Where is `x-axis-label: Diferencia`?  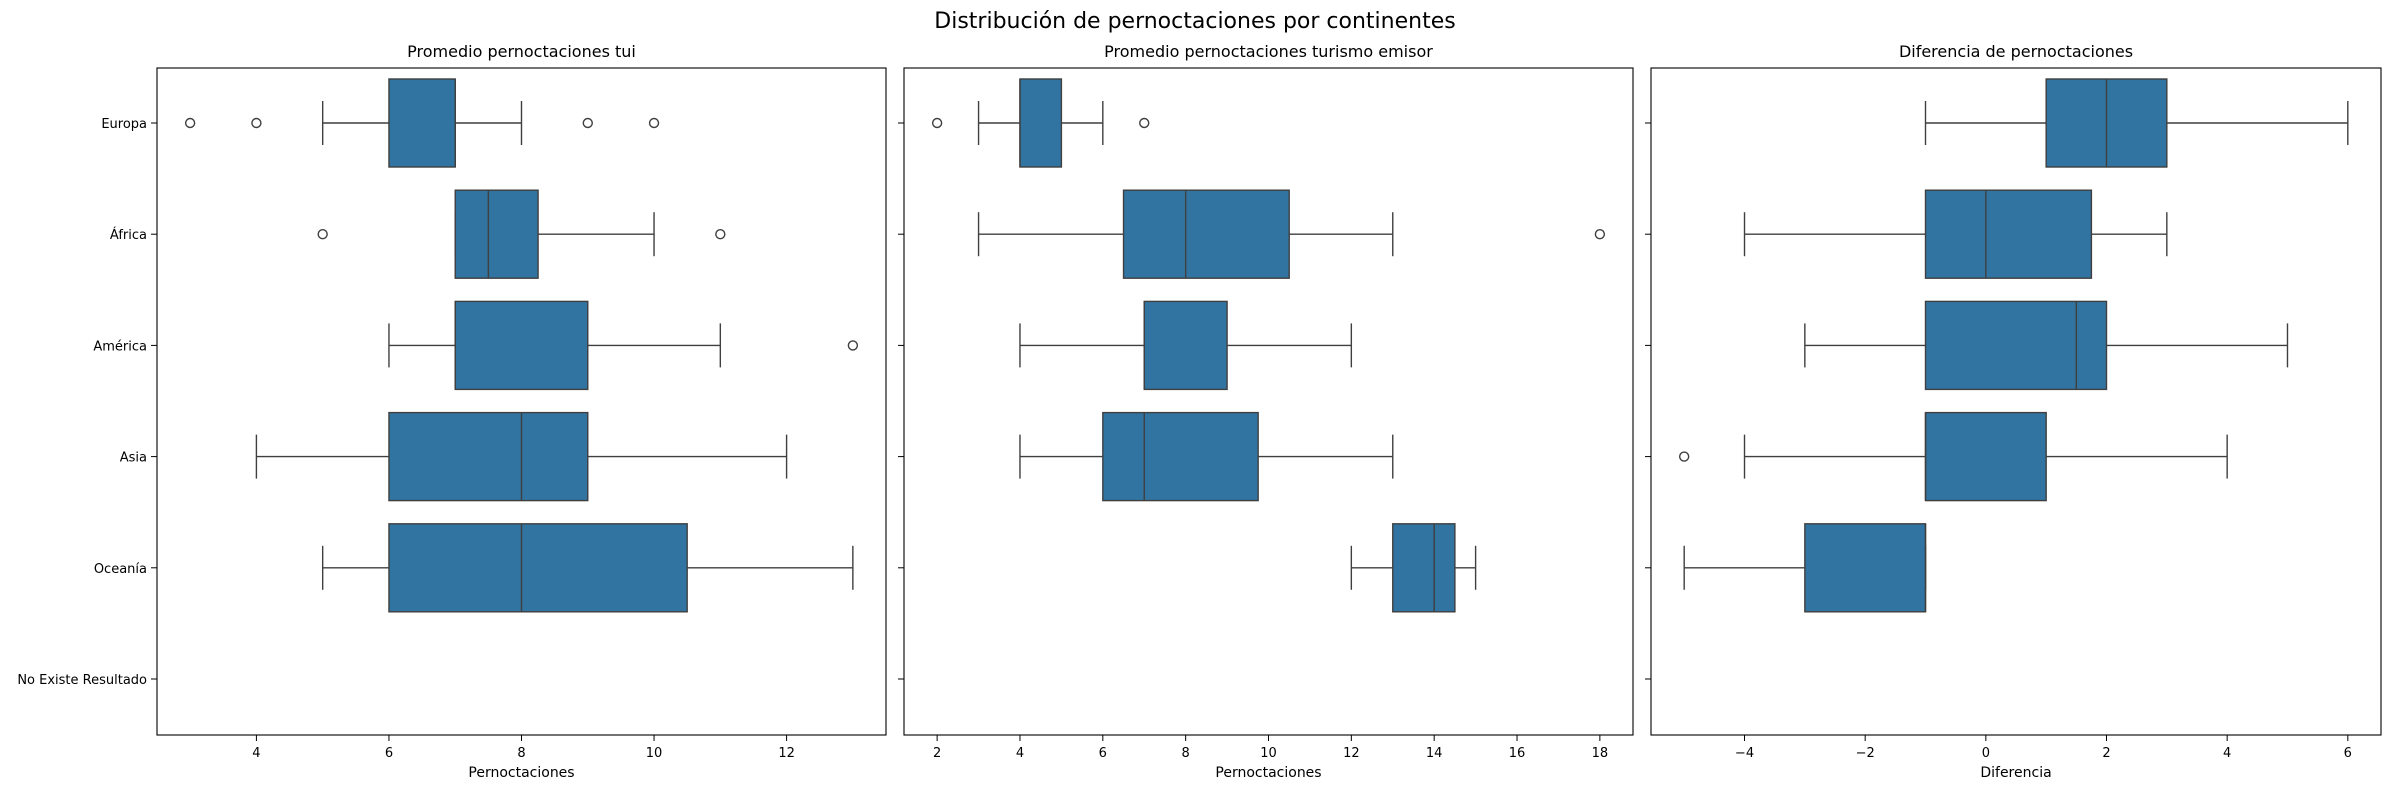 x-axis-label: Diferencia is located at coordinates (2015, 773).